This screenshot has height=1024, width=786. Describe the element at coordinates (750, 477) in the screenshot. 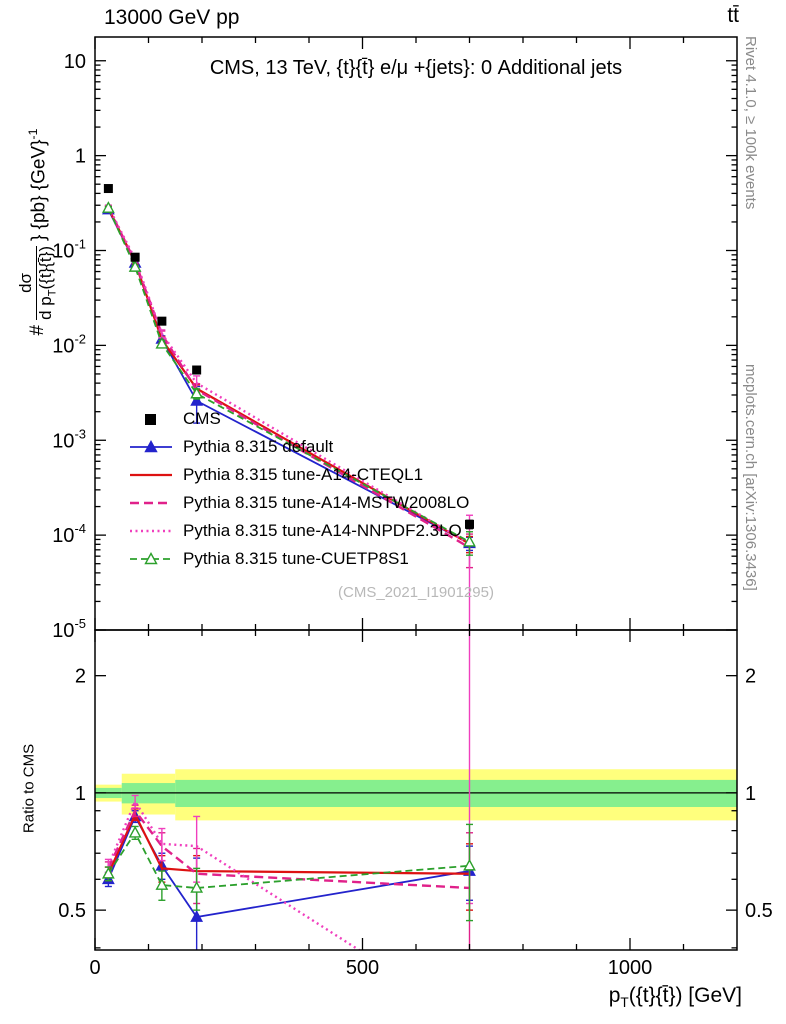

I see `mcplots-citation-label: mcplots.cern.ch [arXiv:1306.3436]` at that location.